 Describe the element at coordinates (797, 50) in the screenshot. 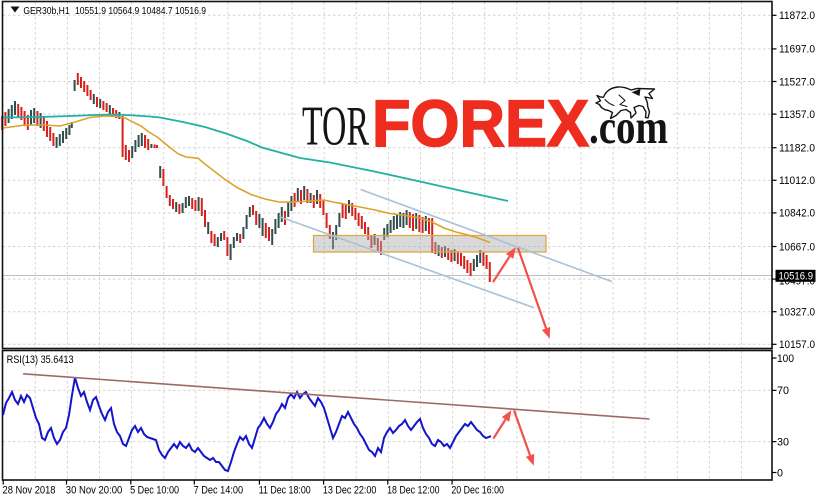

I see `svg-text: 11697.0` at that location.